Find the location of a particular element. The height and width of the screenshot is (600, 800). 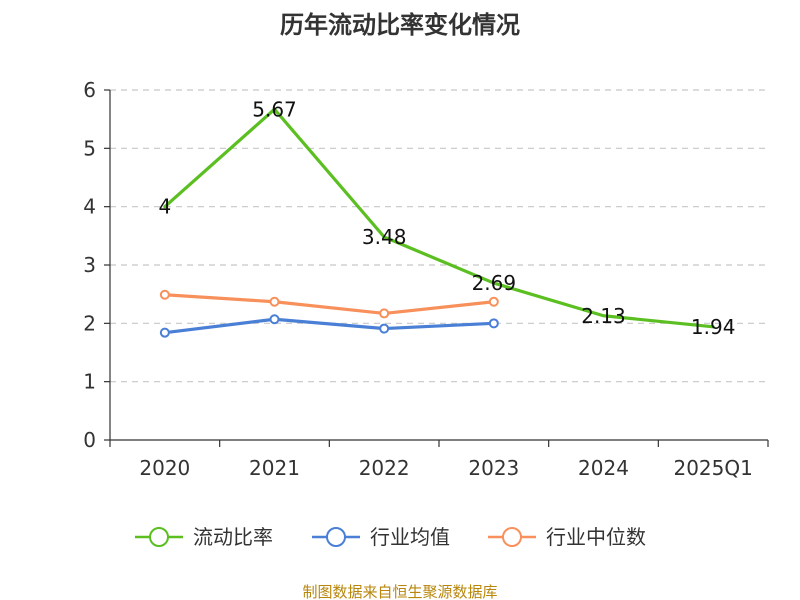

x-tick-label: 2025Q1 is located at coordinates (712, 468).